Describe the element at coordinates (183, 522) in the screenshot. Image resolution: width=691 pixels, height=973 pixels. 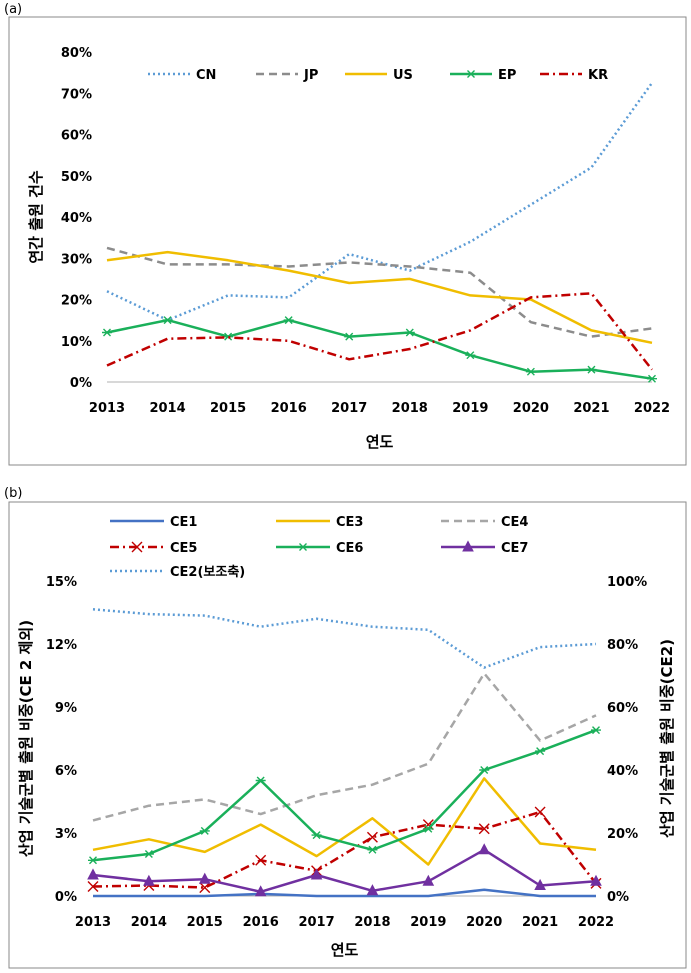
I see `chart-b-legend-ce1-label: CE1` at that location.